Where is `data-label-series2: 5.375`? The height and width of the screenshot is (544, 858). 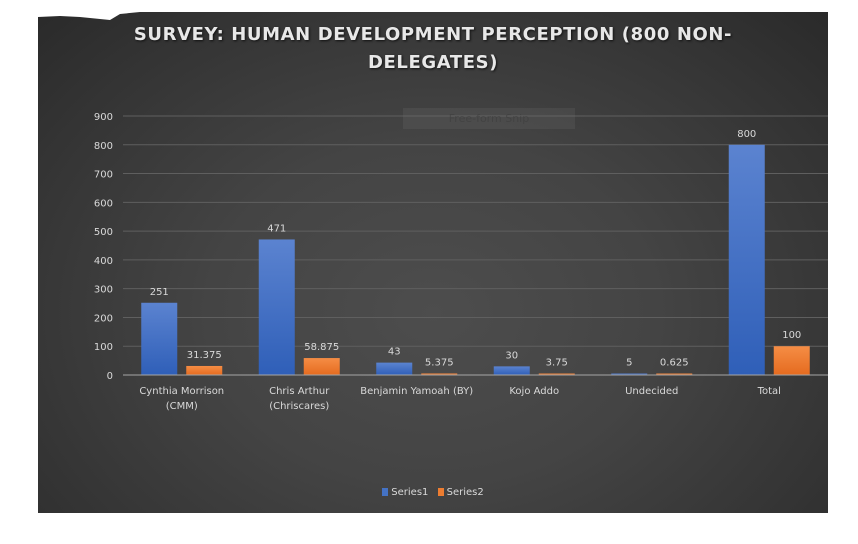 data-label-series2: 5.375 is located at coordinates (439, 362).